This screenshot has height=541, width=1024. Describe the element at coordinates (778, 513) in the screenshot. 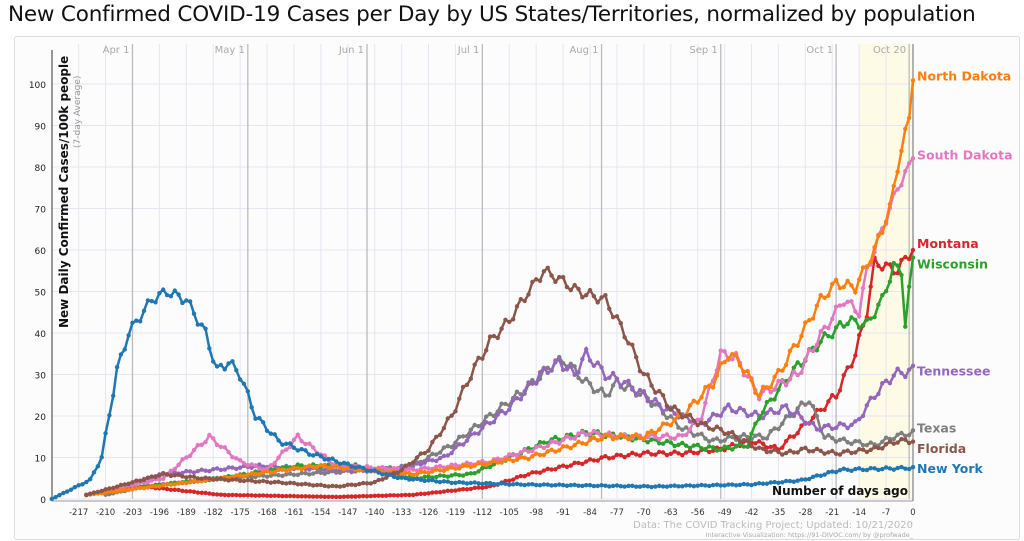

I see `x-tick-label: -35` at that location.